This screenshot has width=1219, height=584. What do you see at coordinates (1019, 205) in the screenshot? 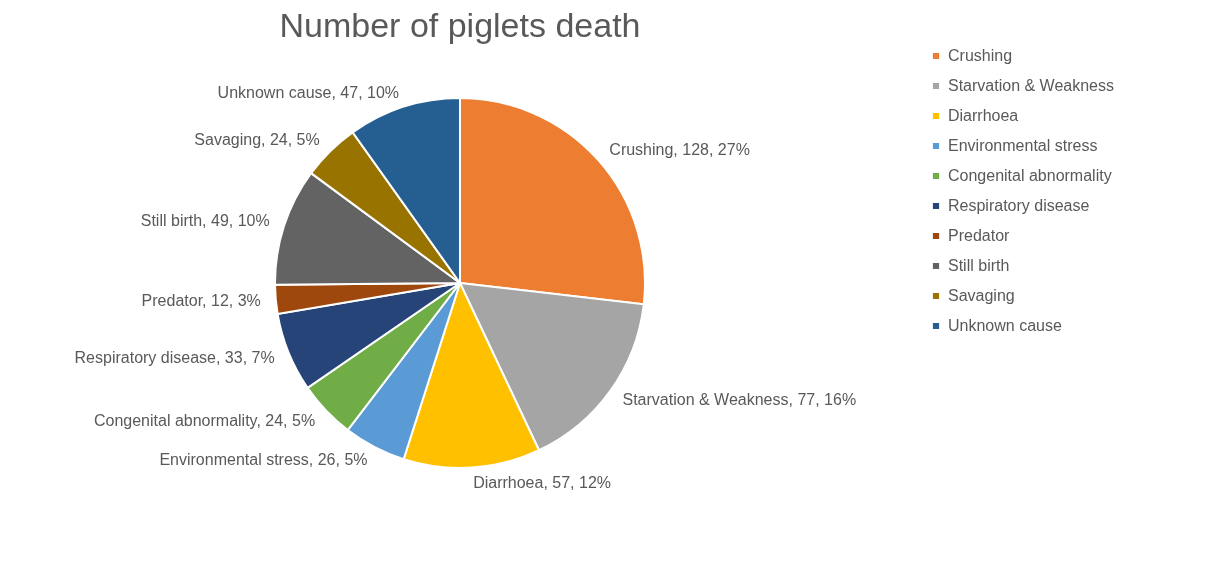
I see `legend-label: Respiratory disease` at bounding box center [1019, 205].